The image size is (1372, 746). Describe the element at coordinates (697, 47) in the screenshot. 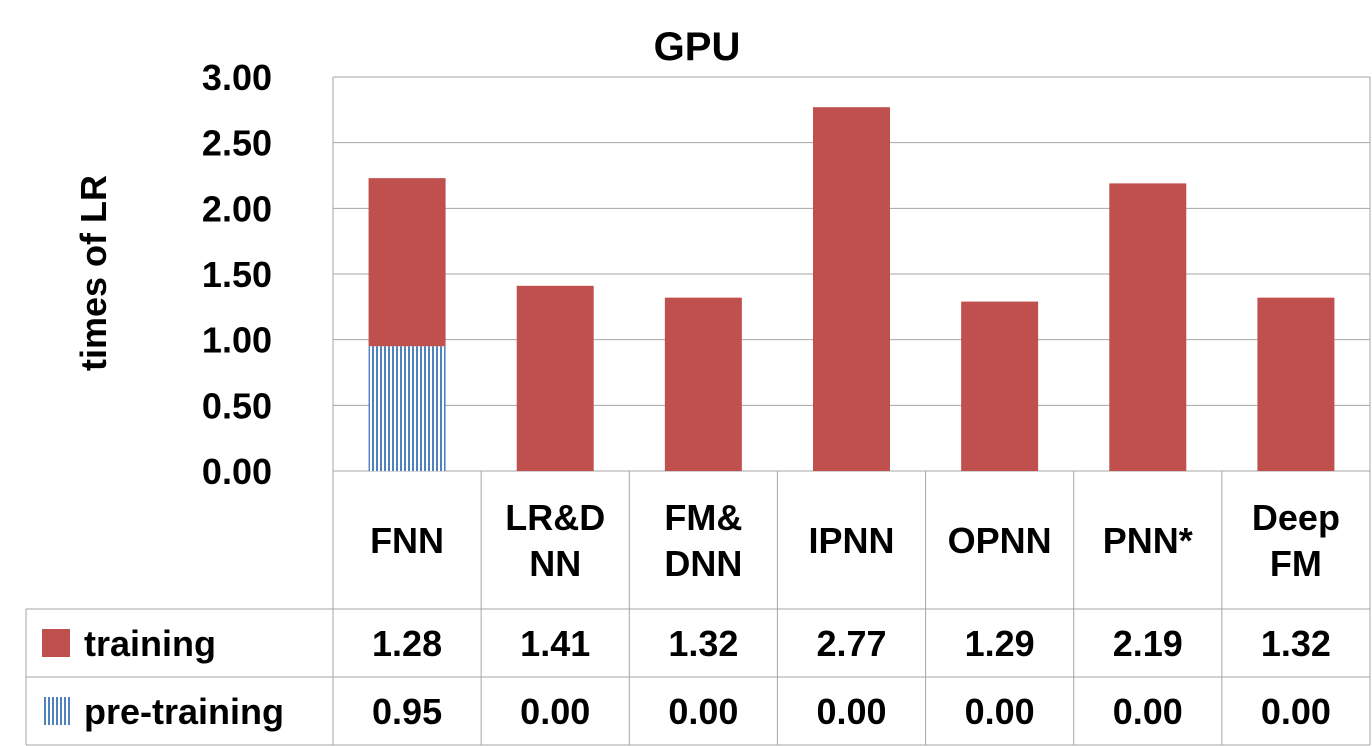

I see `chart-title: GPU` at that location.